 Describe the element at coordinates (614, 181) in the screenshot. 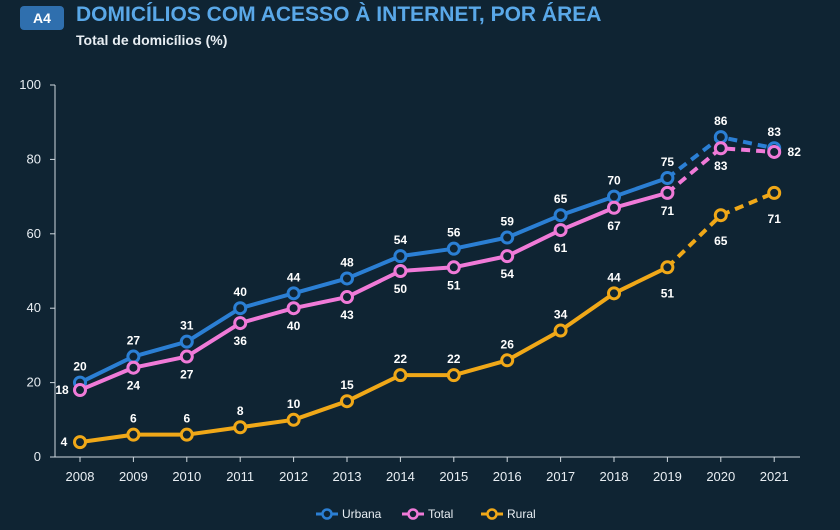

I see `data-label-urbana: 70` at that location.